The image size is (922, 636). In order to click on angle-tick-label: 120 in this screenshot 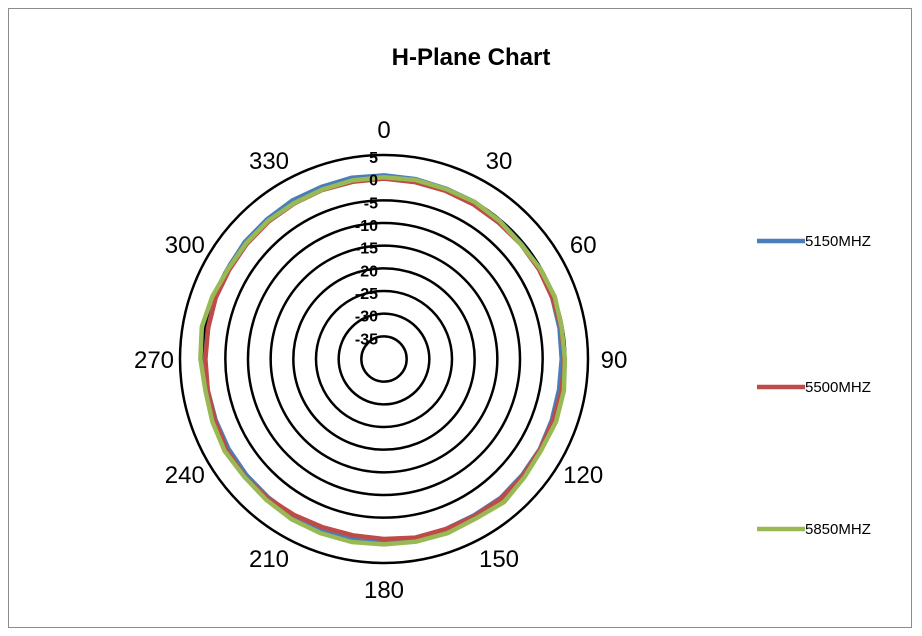, I will do `click(583, 475)`.